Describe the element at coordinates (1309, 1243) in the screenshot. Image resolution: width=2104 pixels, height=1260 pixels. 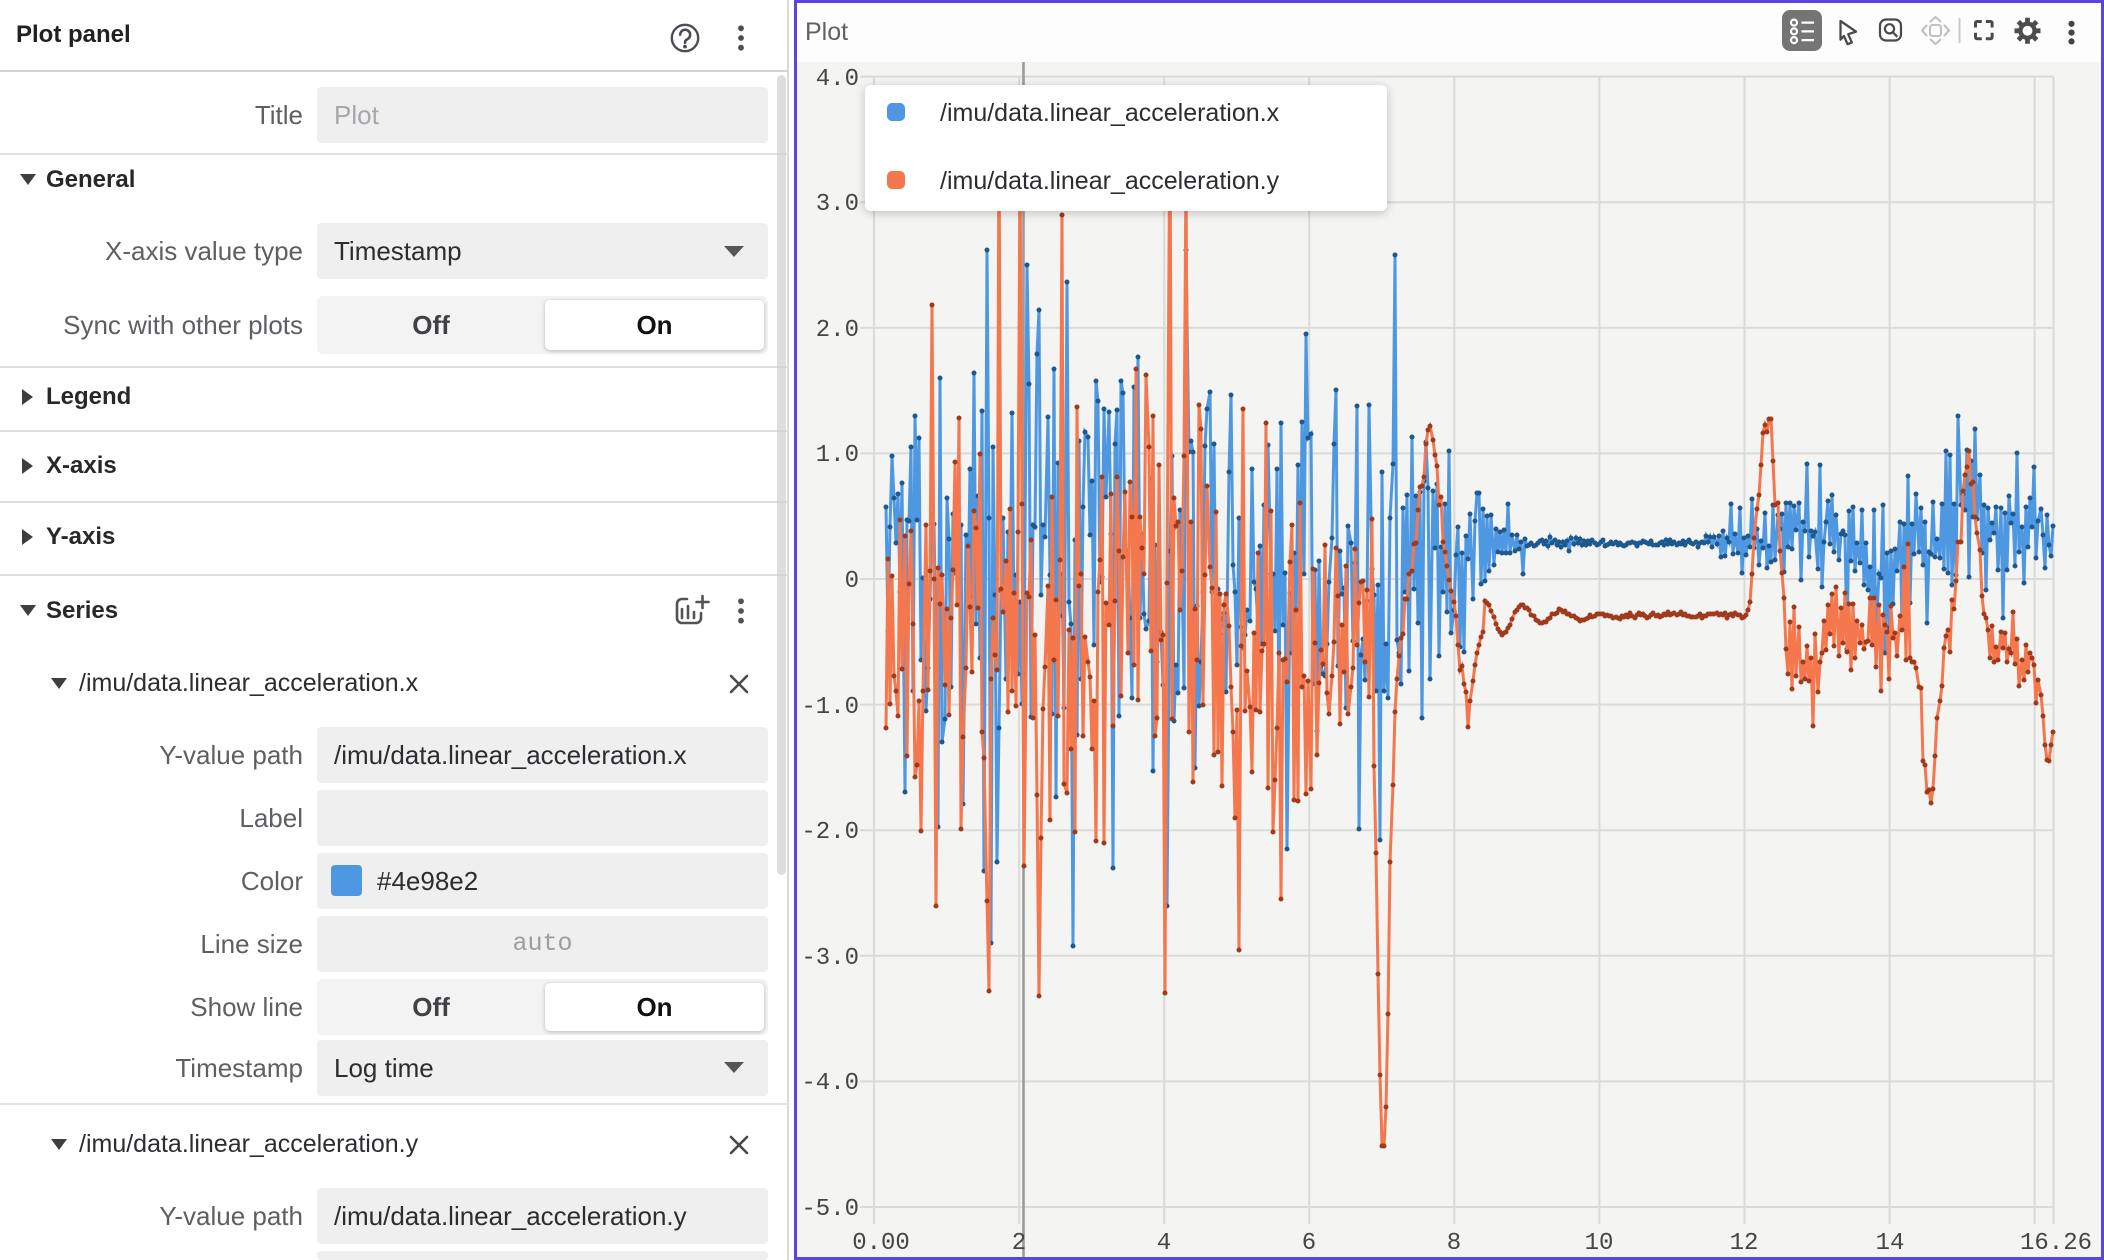
I see `svg-text: 6` at that location.